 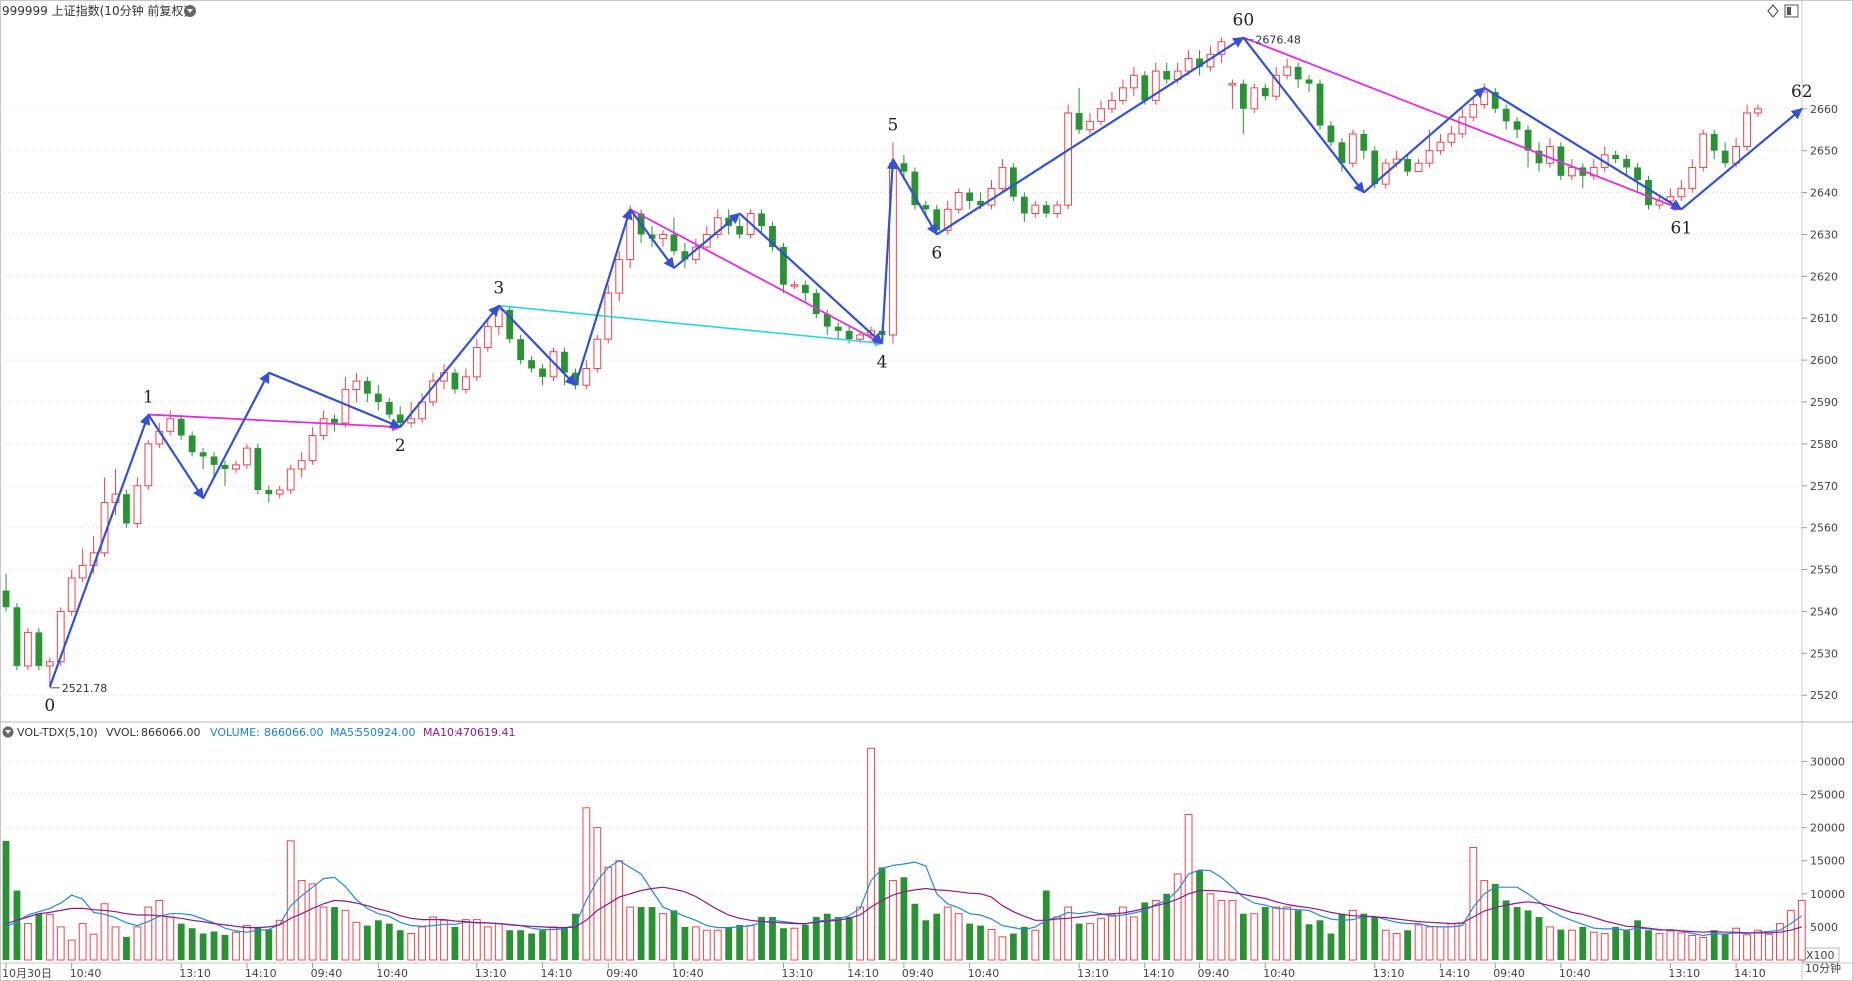 I want to click on title-dropdown-icon, so click(x=190, y=11).